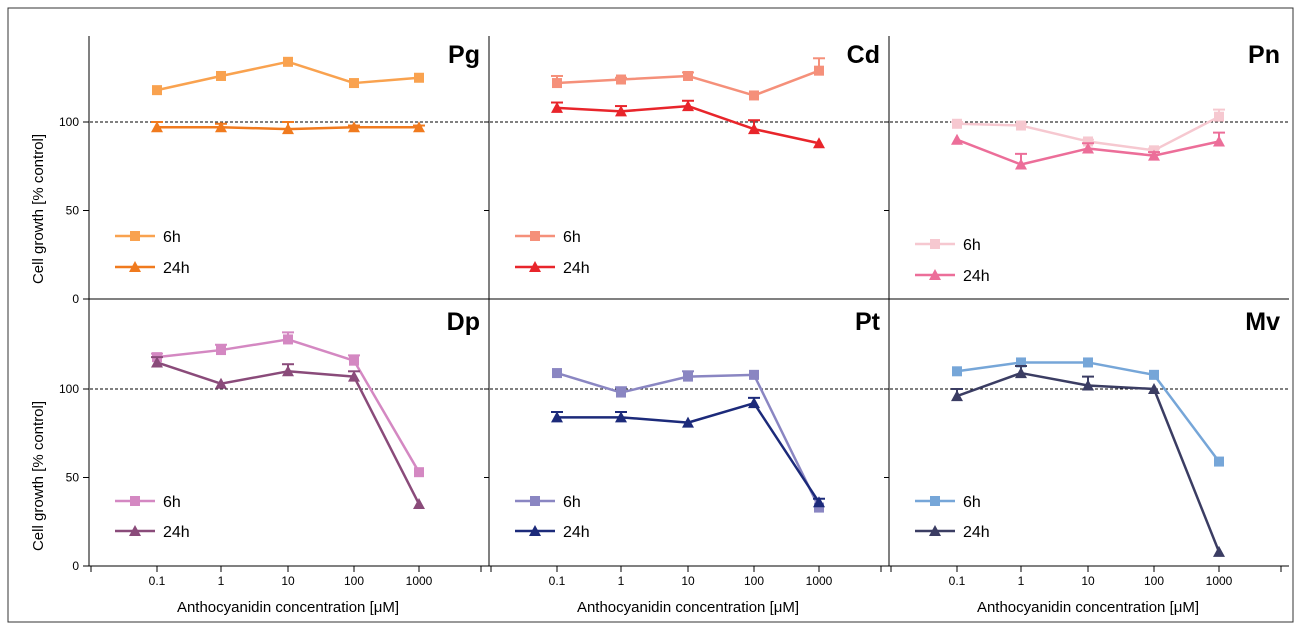 The width and height of the screenshot is (1301, 629). I want to click on panel-dp: Dp 6h 24h, so click(289, 424).